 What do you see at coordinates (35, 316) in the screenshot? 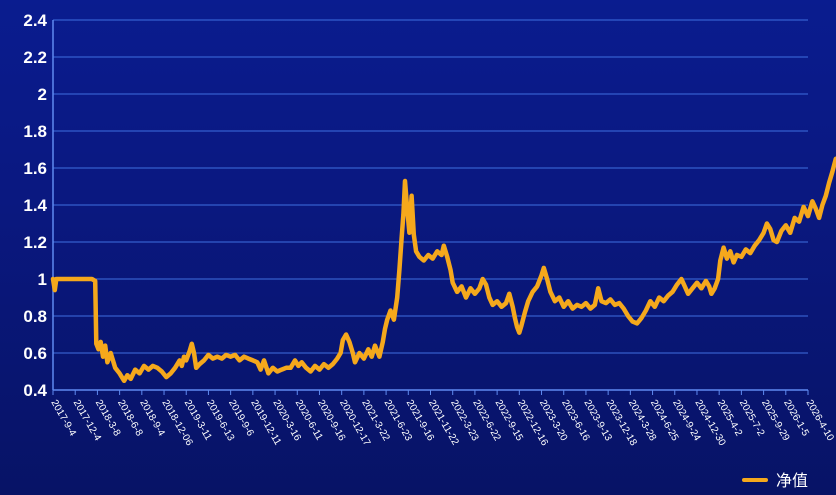
I see `y-tick-label: 0.8` at bounding box center [35, 316].